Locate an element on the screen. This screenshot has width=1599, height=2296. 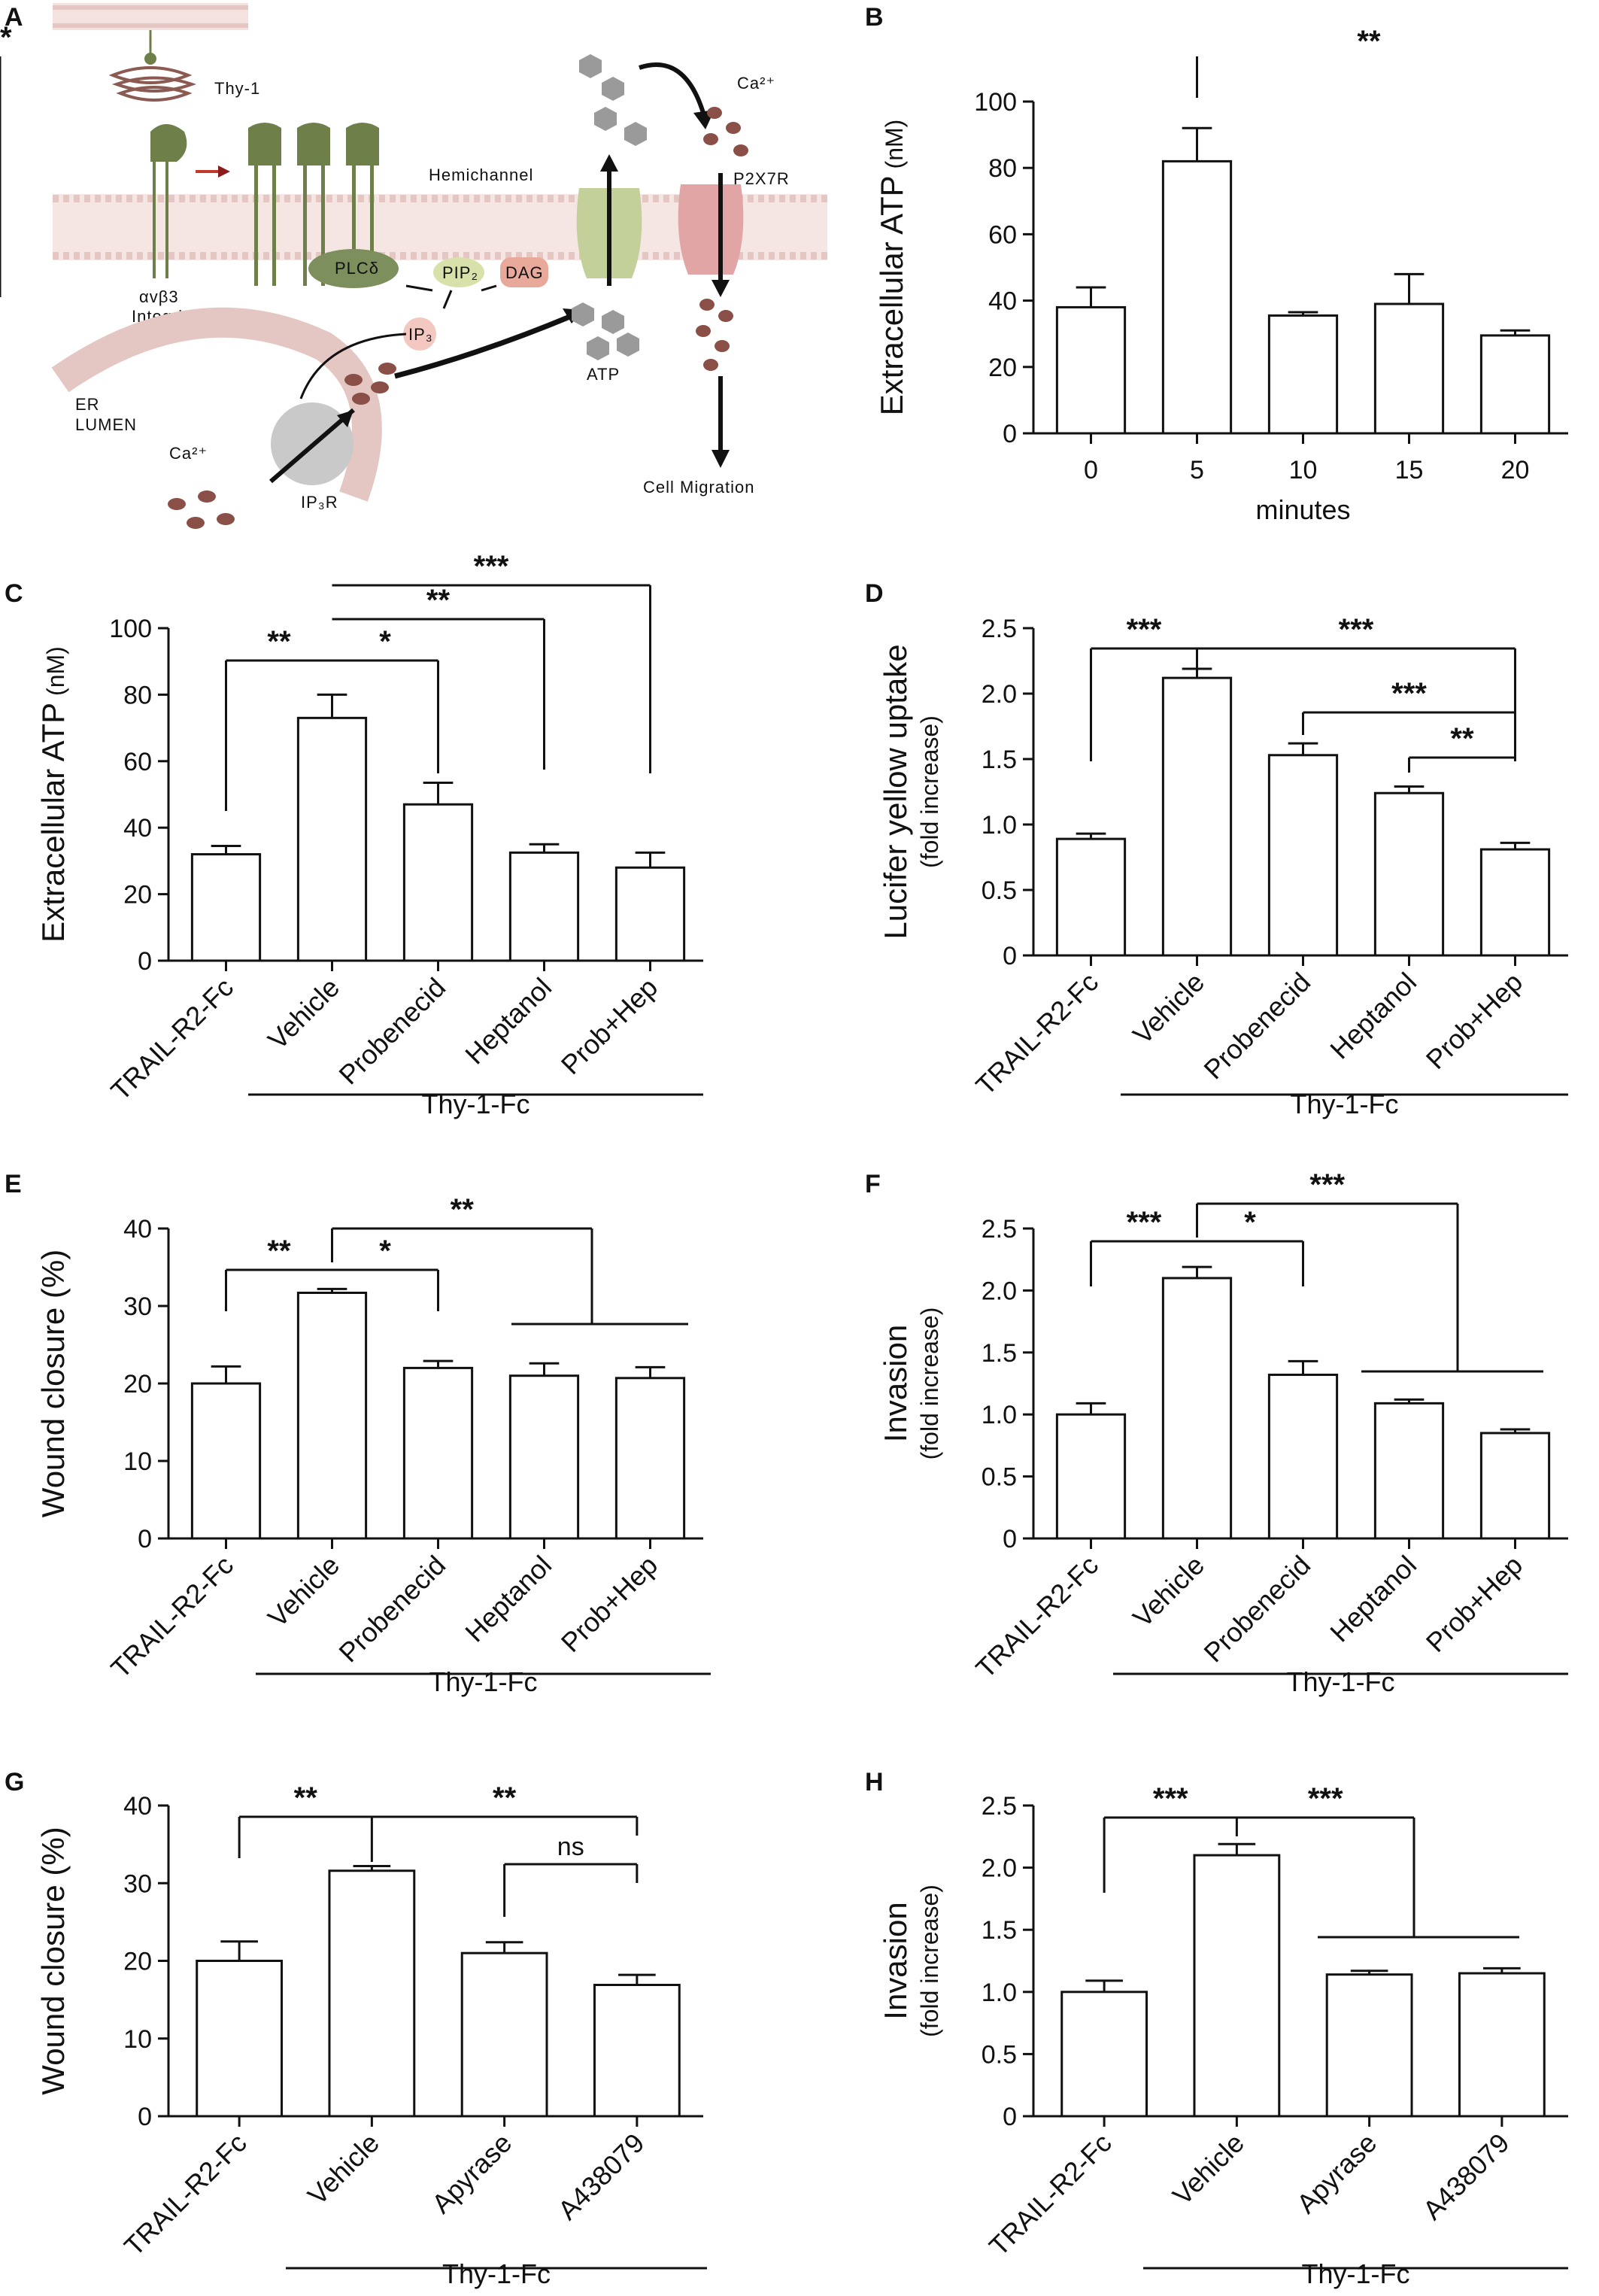
panel-f-ytick-label: 1.0 is located at coordinates (1000, 1415).